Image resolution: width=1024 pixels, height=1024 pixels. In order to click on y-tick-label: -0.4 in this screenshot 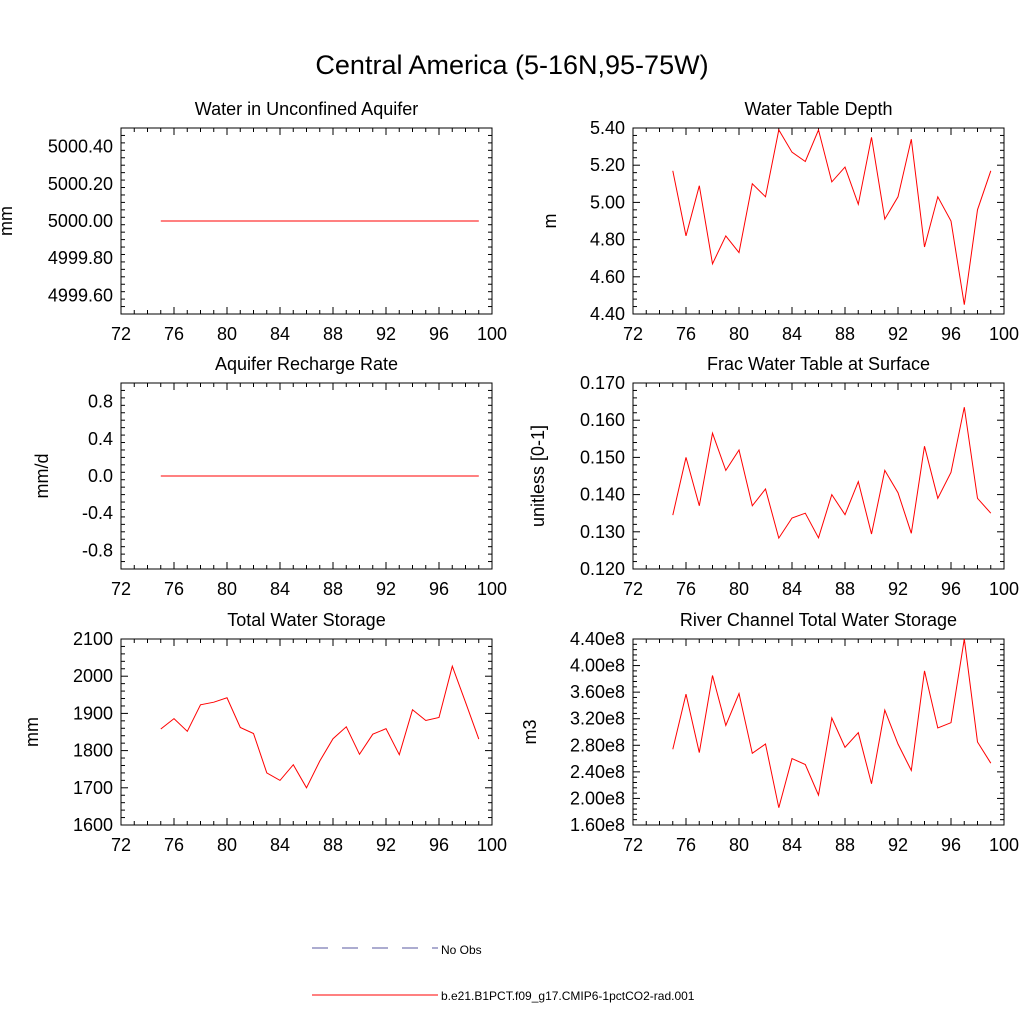, I will do `click(97, 513)`.